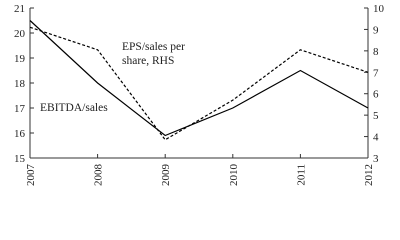 The image size is (400, 240). What do you see at coordinates (20, 109) in the screenshot?
I see `y-tick-label: 17` at bounding box center [20, 109].